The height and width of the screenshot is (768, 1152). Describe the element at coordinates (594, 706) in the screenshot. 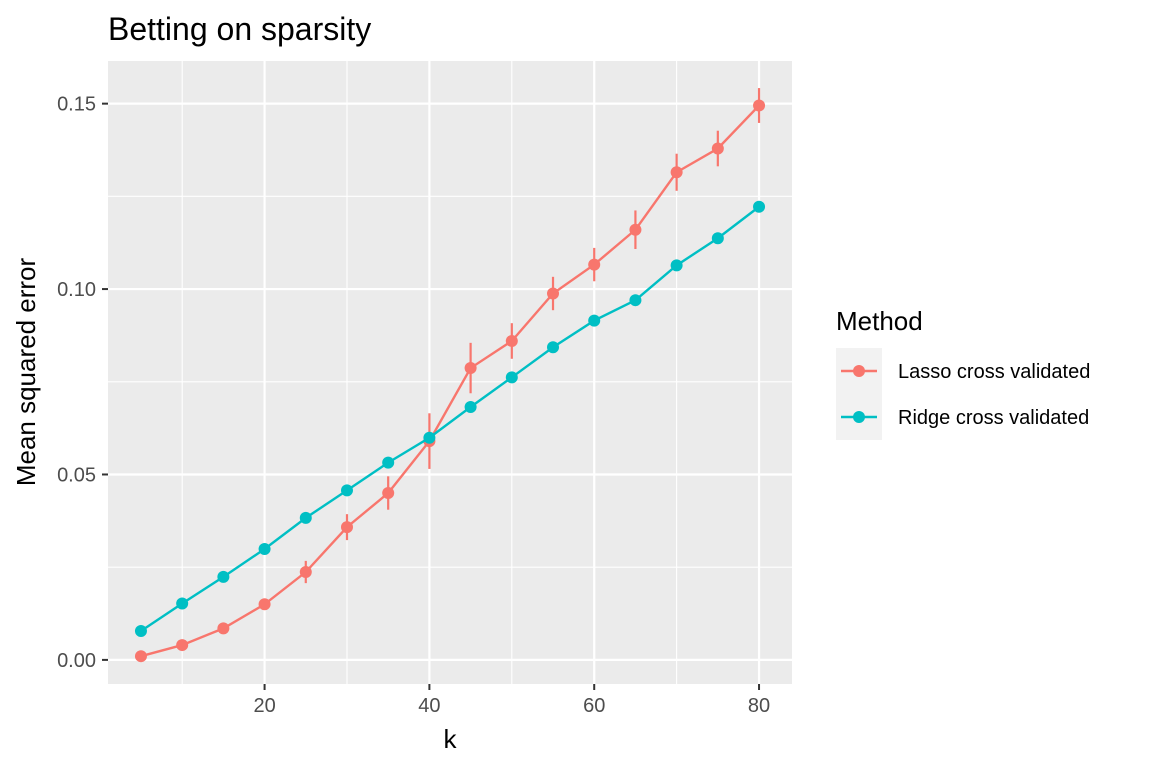

I see `x-tick-label-2: 60` at that location.